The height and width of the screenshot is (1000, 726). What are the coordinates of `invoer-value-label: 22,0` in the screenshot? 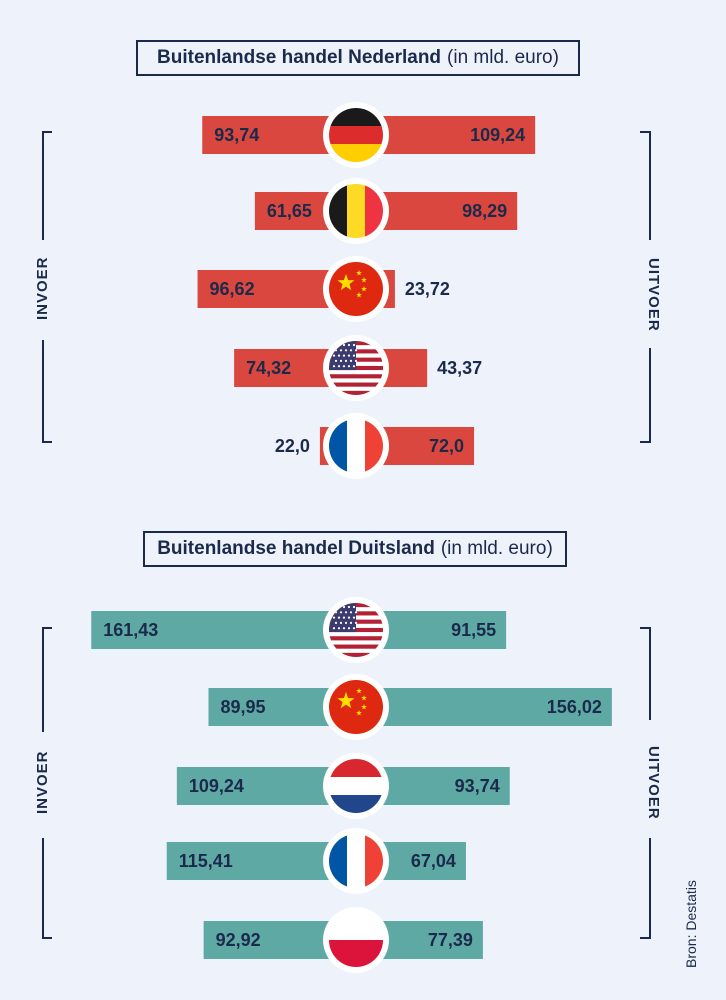 It's located at (292, 446).